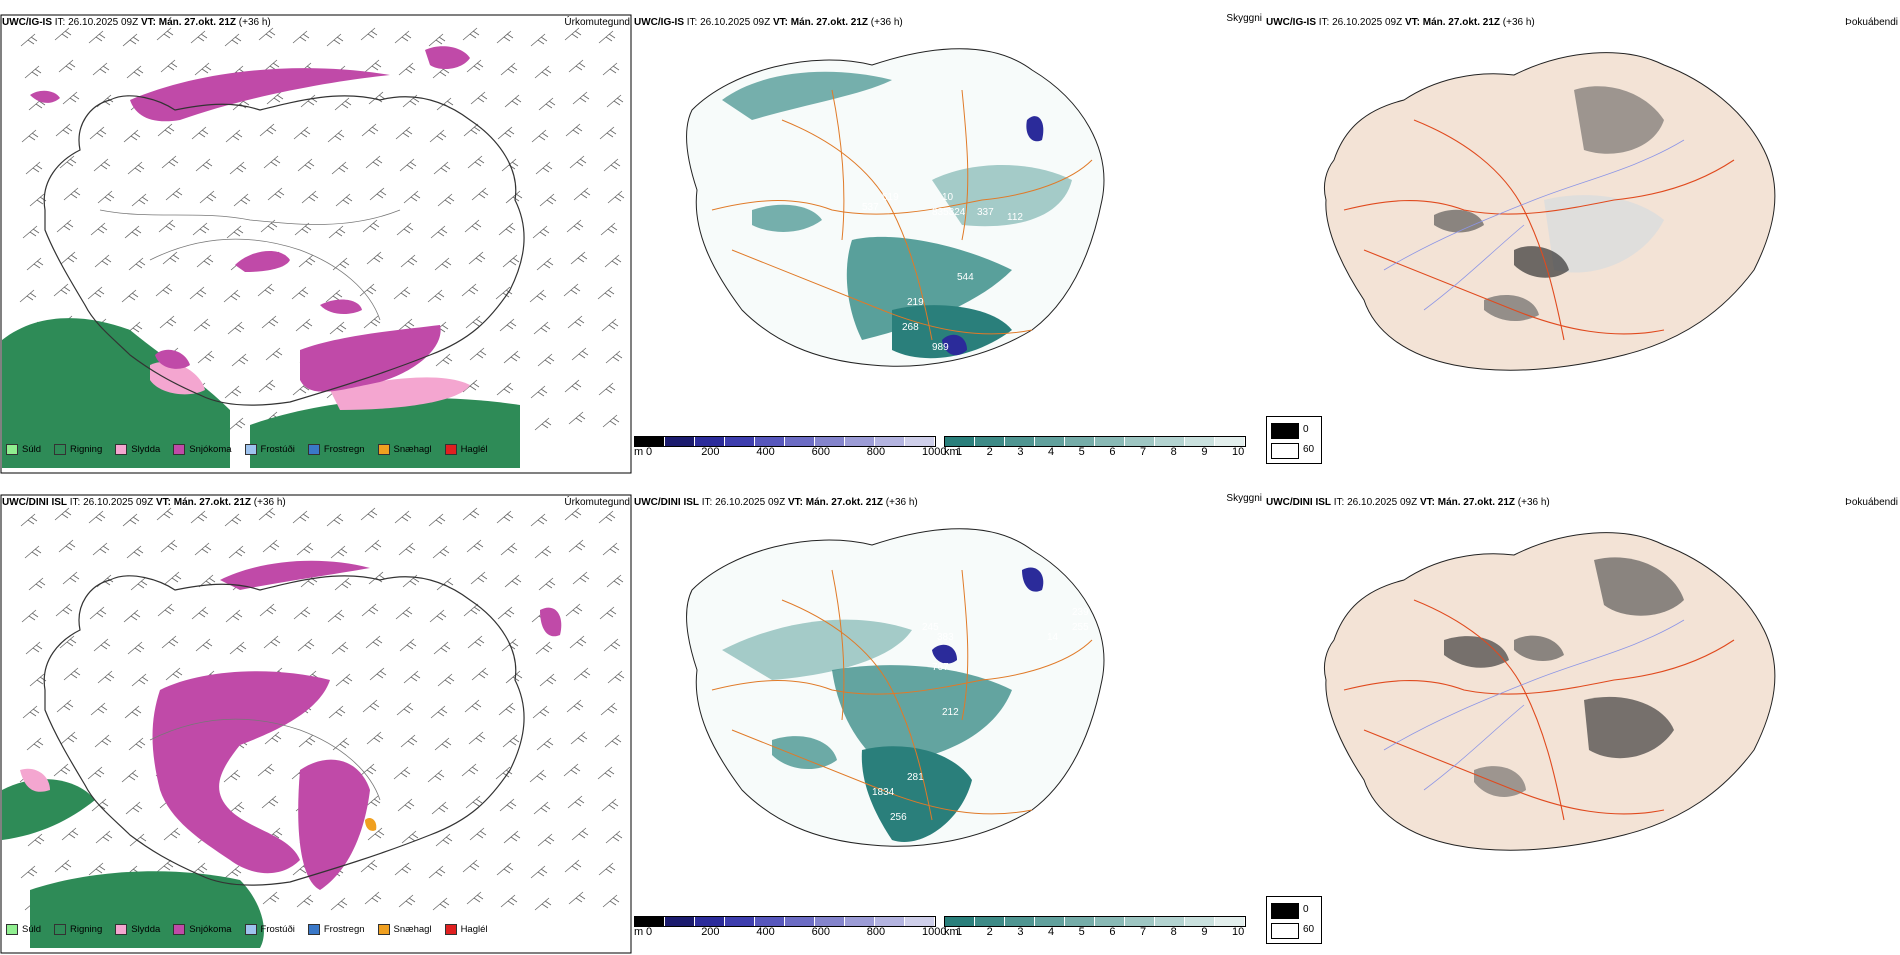 The width and height of the screenshot is (1900, 955). Describe the element at coordinates (32, 449) in the screenshot. I see `legend-label: Súld` at that location.